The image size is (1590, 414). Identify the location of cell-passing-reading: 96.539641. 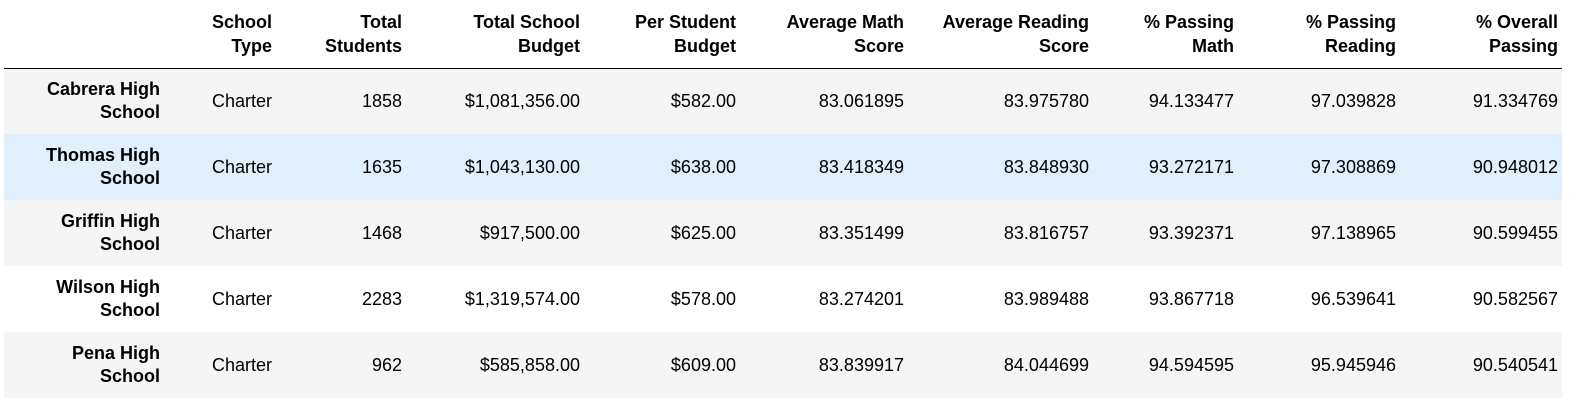
(1353, 298).